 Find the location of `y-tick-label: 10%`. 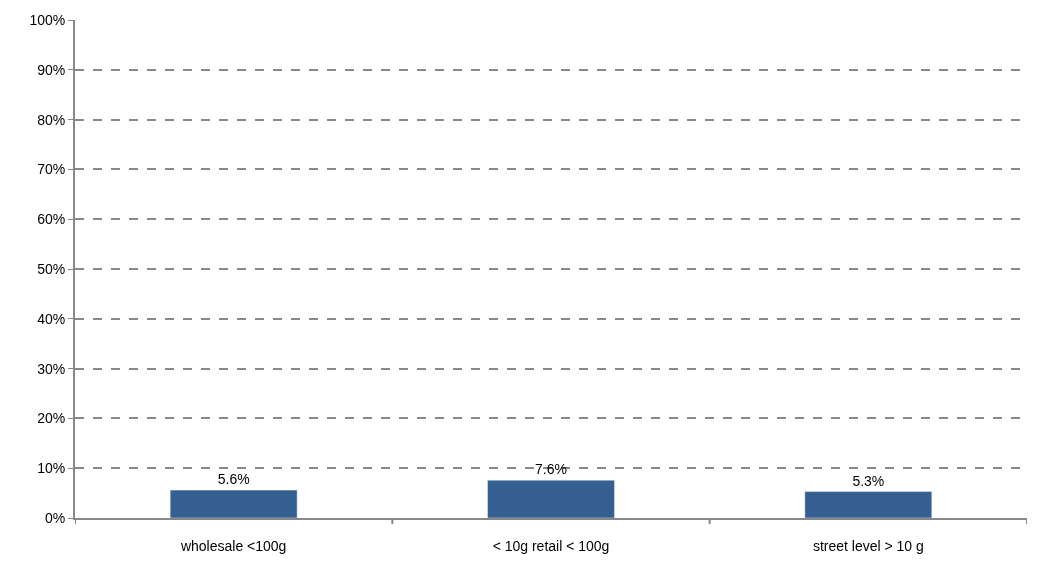

y-tick-label: 10% is located at coordinates (51, 468).